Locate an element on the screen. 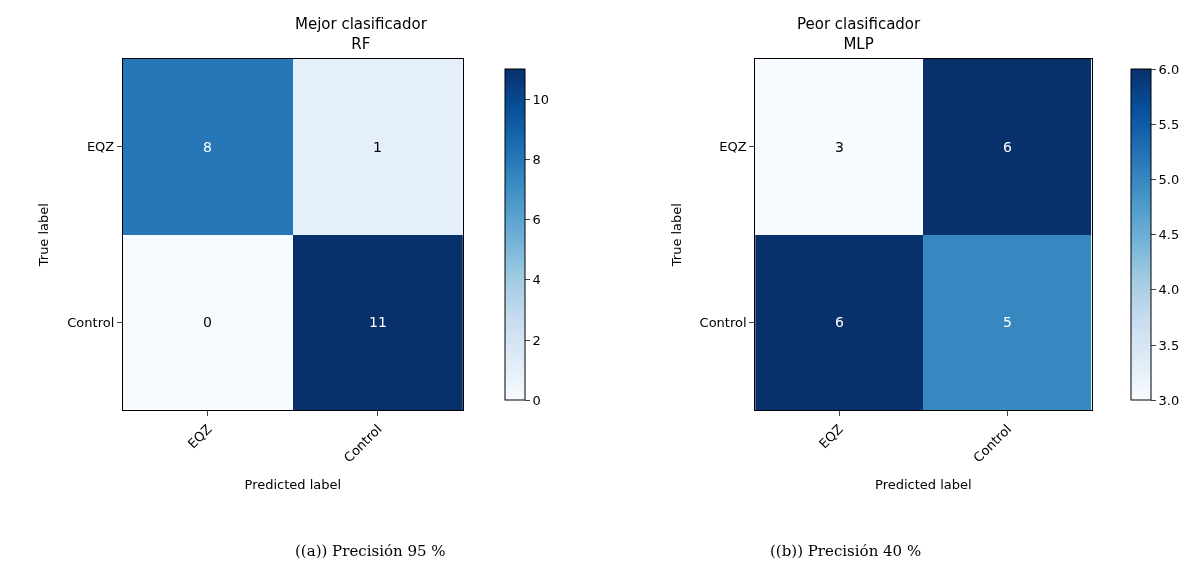  chart-subtitle: RF is located at coordinates (361, 43).